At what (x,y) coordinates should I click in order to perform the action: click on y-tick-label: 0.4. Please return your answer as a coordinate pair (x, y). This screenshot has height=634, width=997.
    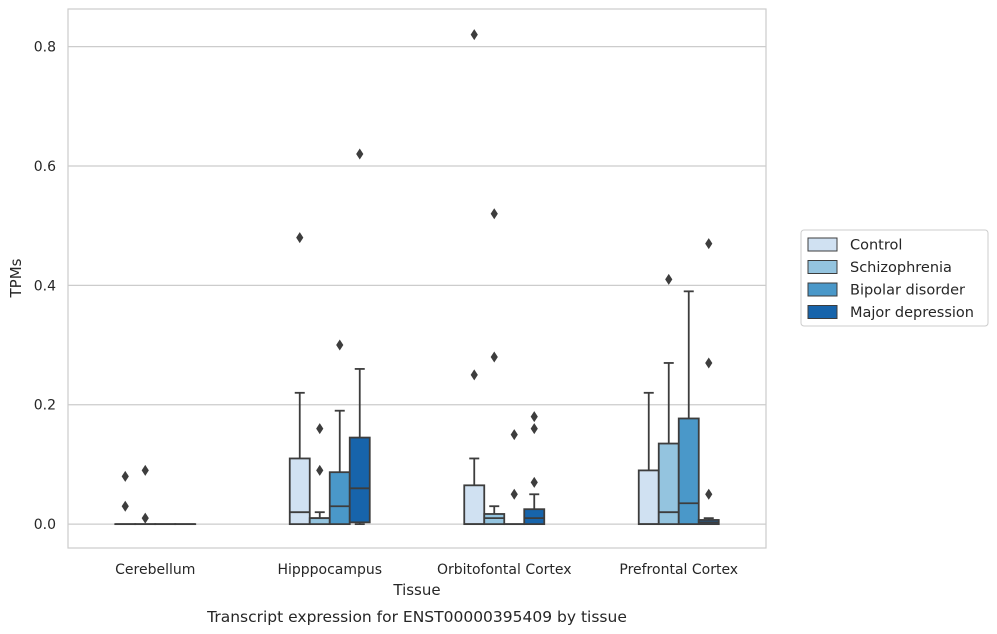
    Looking at the image, I should click on (45, 286).